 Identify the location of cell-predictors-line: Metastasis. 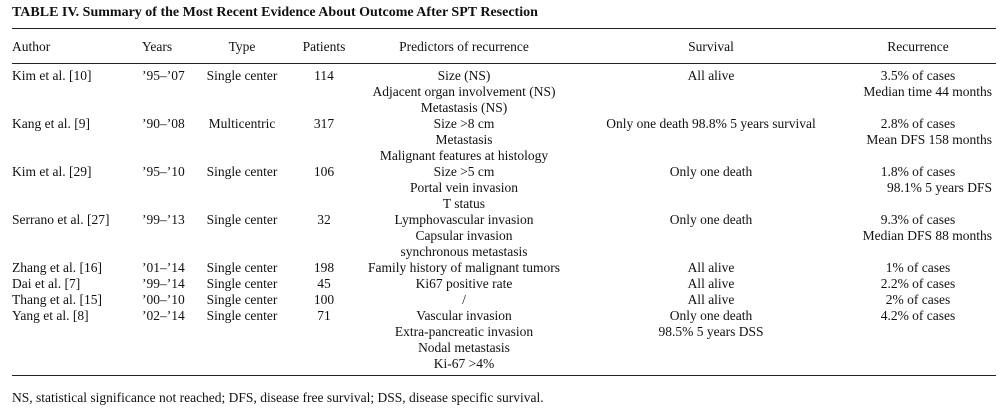
(464, 139).